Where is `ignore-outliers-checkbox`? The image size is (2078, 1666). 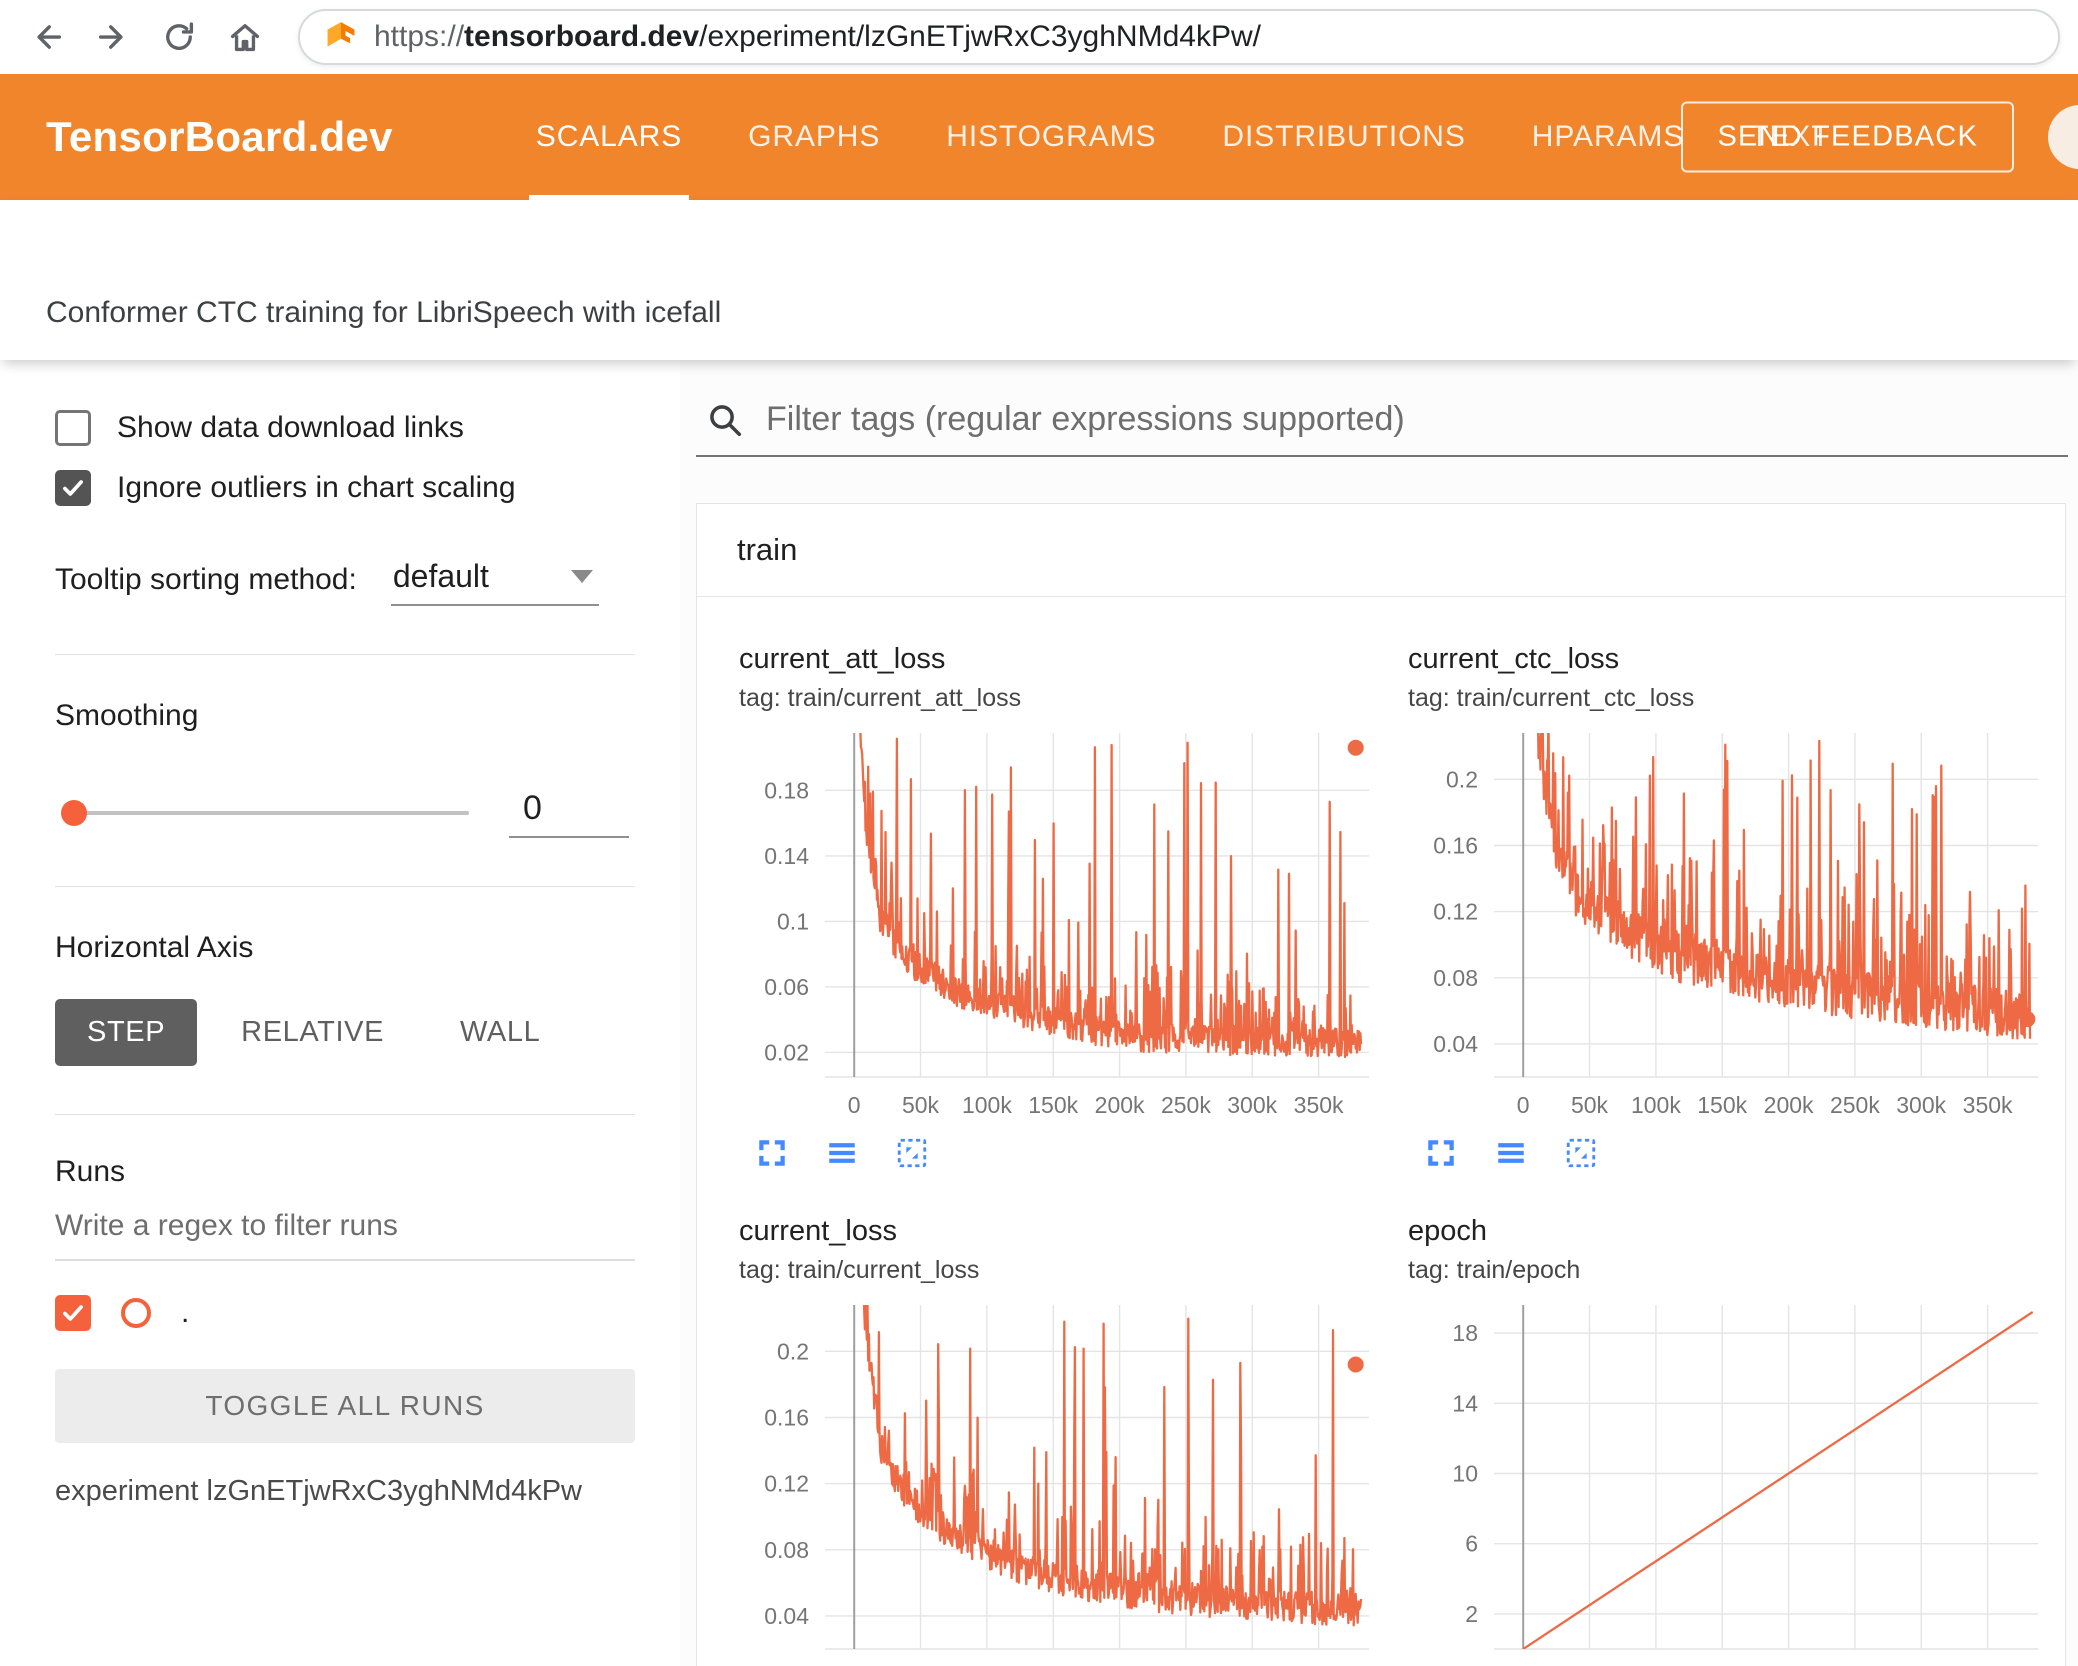
ignore-outliers-checkbox is located at coordinates (73, 488).